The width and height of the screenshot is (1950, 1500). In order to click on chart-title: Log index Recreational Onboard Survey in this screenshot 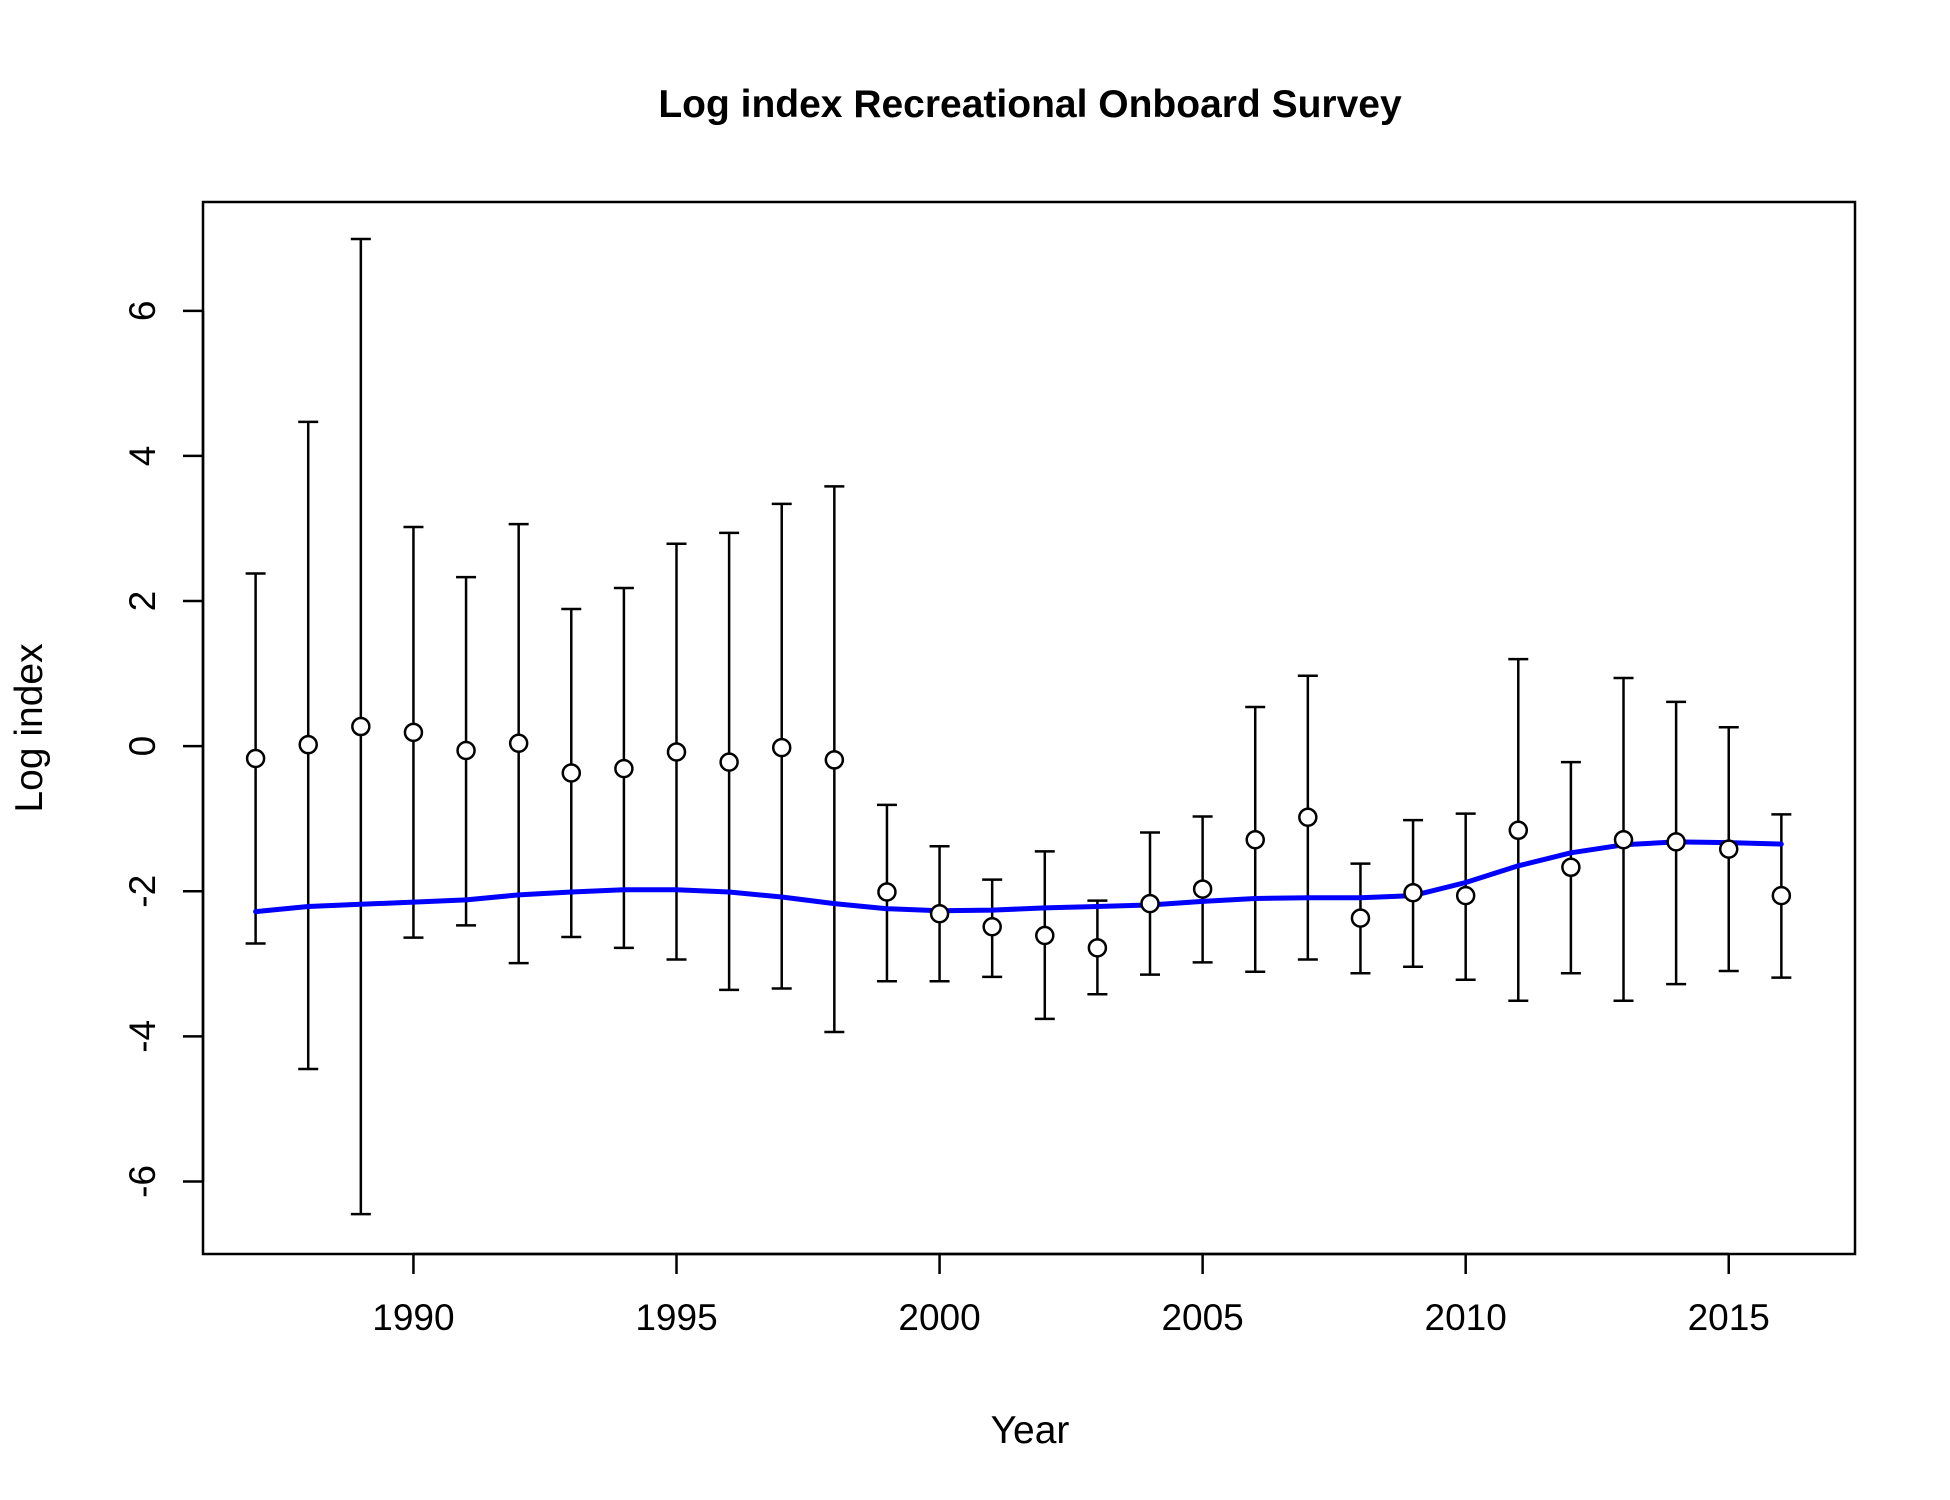, I will do `click(1030, 104)`.